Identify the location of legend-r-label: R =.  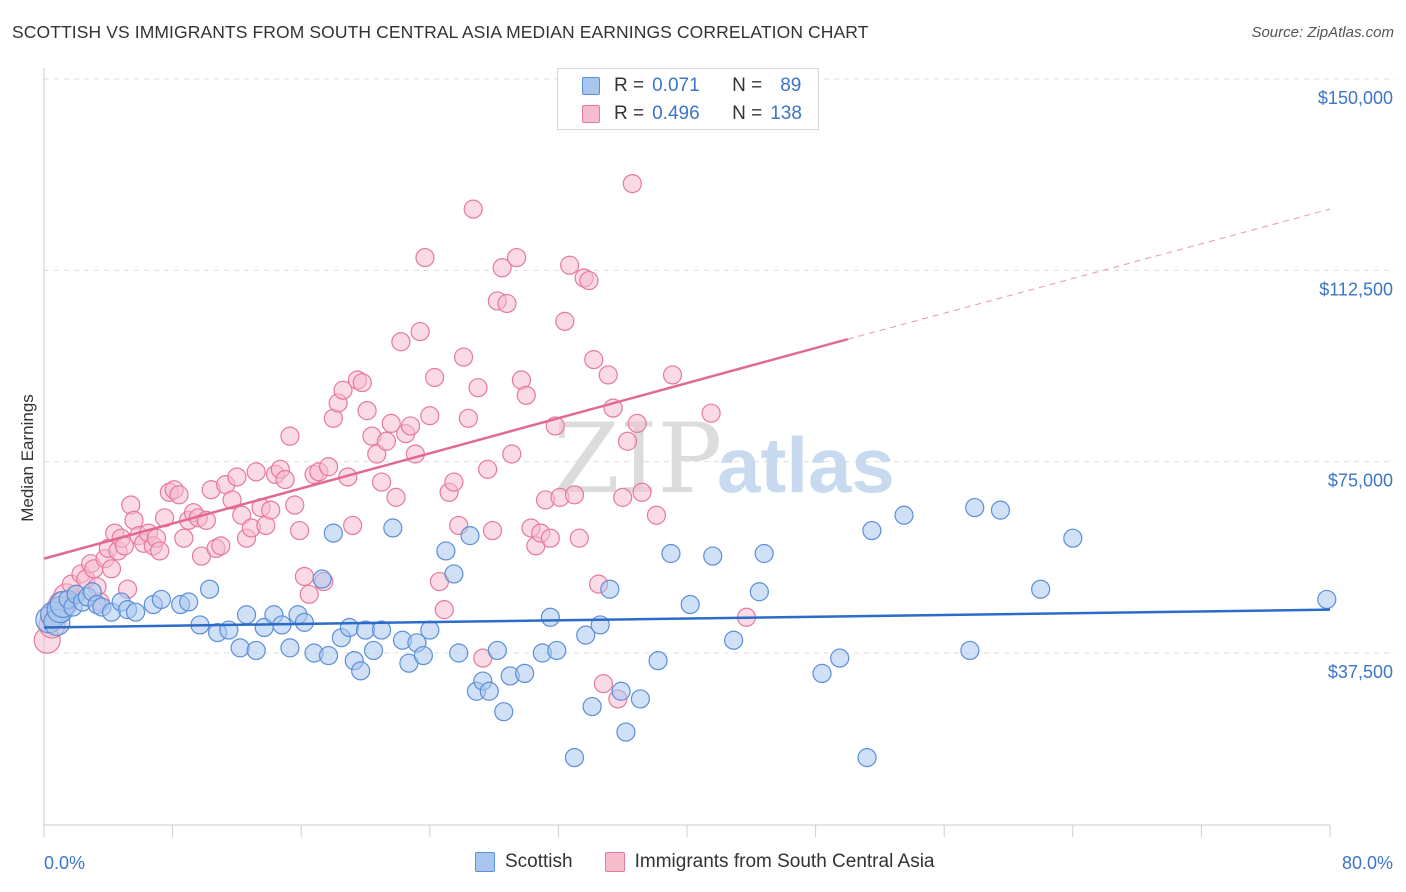
(629, 85).